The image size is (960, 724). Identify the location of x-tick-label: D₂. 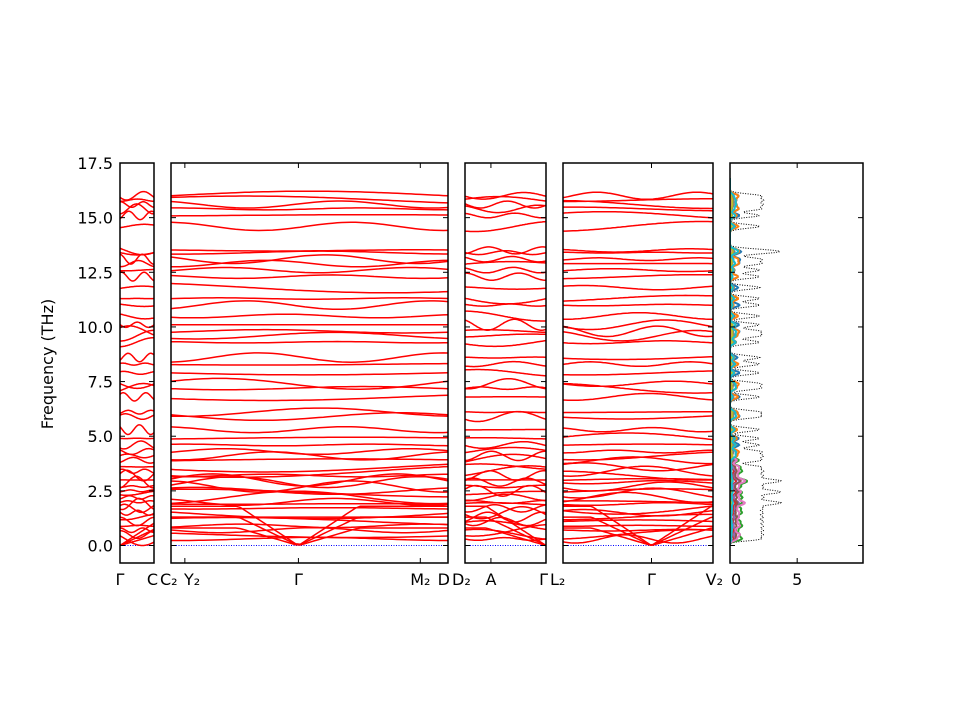
(461, 579).